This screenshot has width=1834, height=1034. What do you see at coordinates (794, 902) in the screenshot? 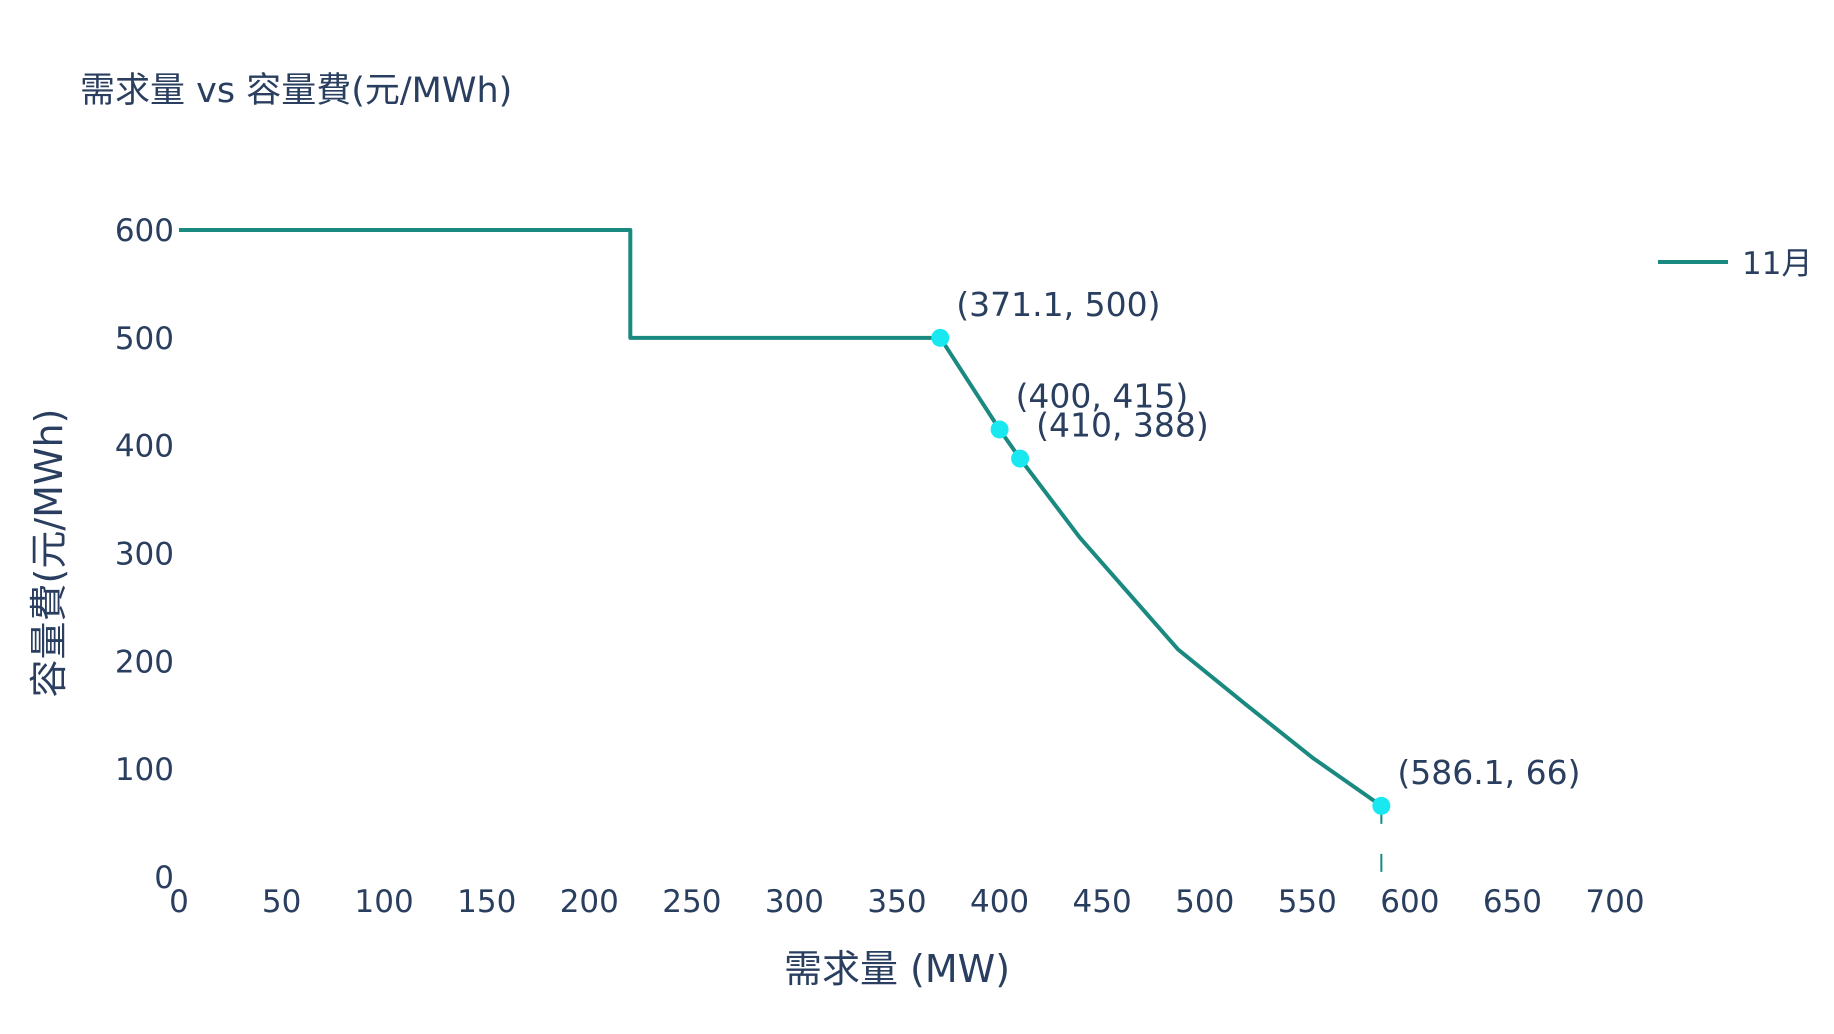
I see `x-tick-label: 300` at bounding box center [794, 902].